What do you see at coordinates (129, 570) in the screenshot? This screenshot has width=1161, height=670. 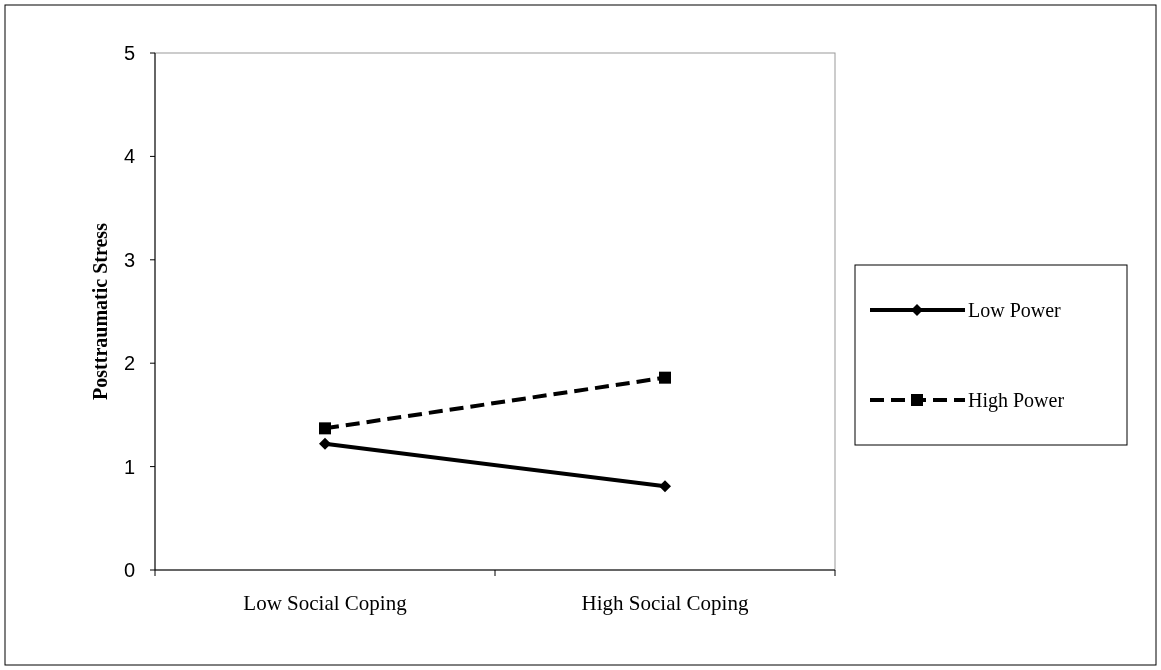 I see `y-tick-label: 0` at bounding box center [129, 570].